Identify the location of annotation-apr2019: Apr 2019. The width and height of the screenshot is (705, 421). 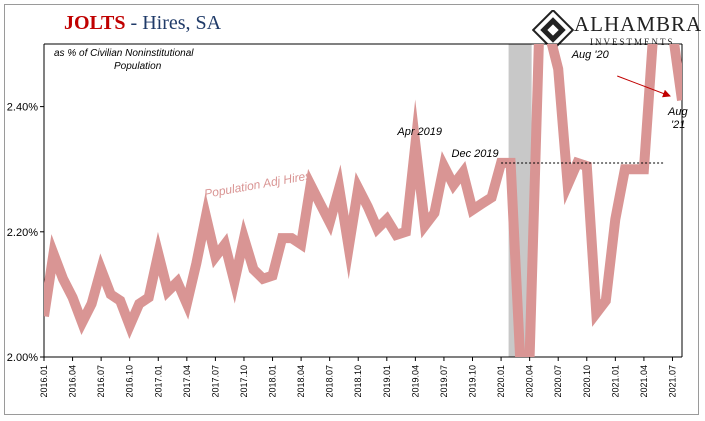
(419, 132).